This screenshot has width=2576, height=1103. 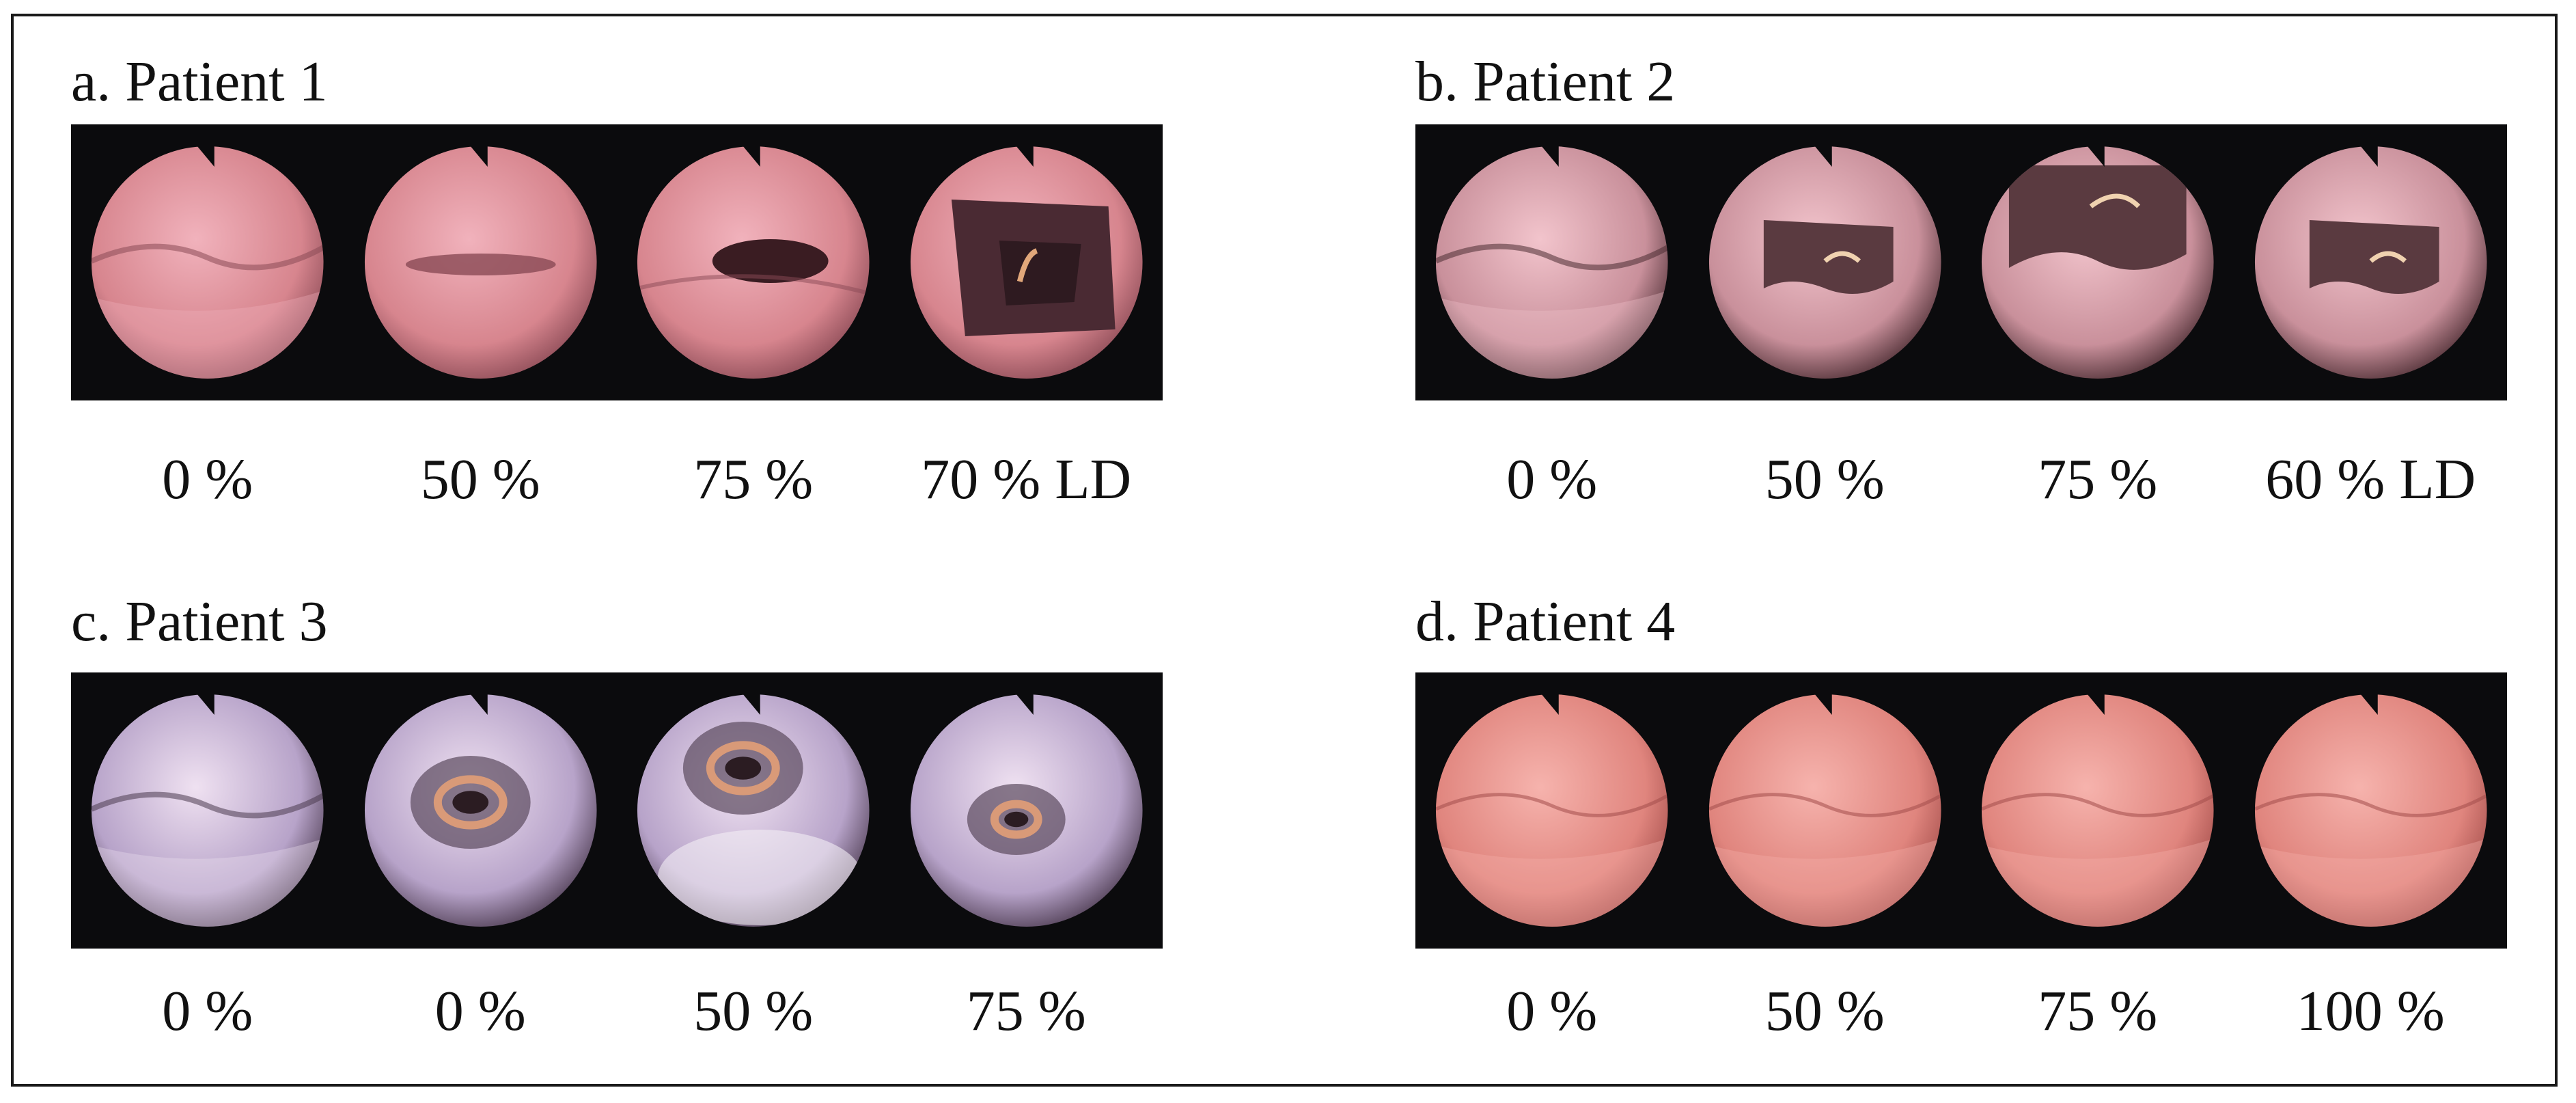 What do you see at coordinates (1545, 81) in the screenshot?
I see `panel-title: b. Patient 2` at bounding box center [1545, 81].